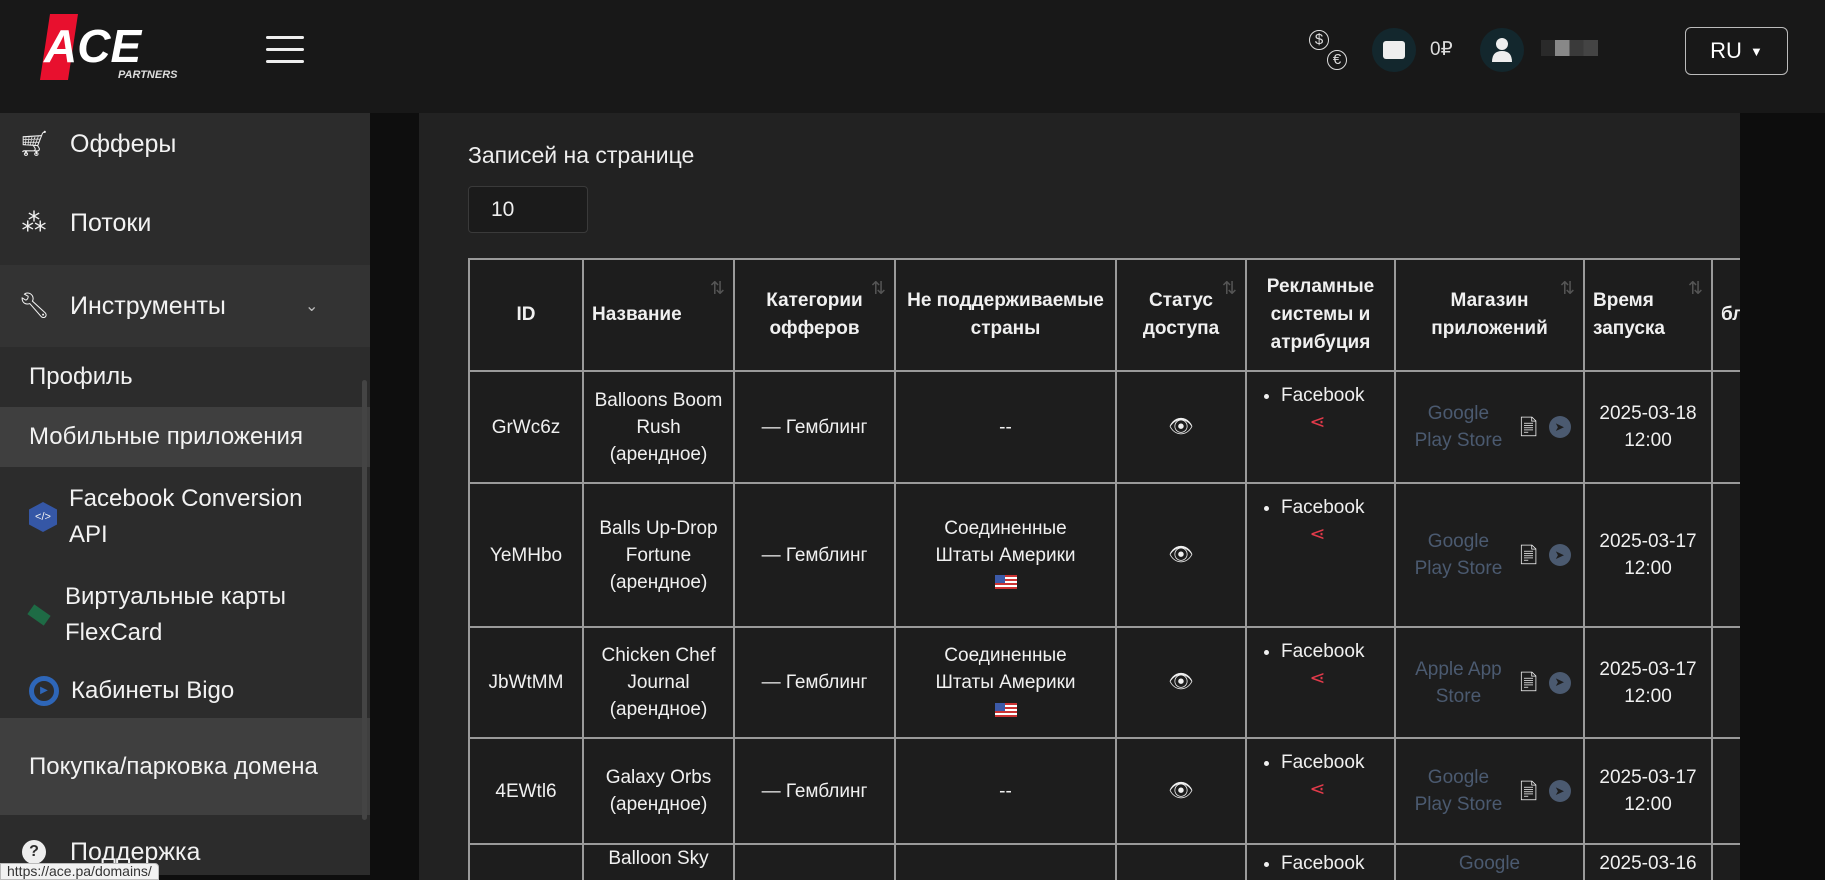  I want to click on card-icon, so click(39, 615).